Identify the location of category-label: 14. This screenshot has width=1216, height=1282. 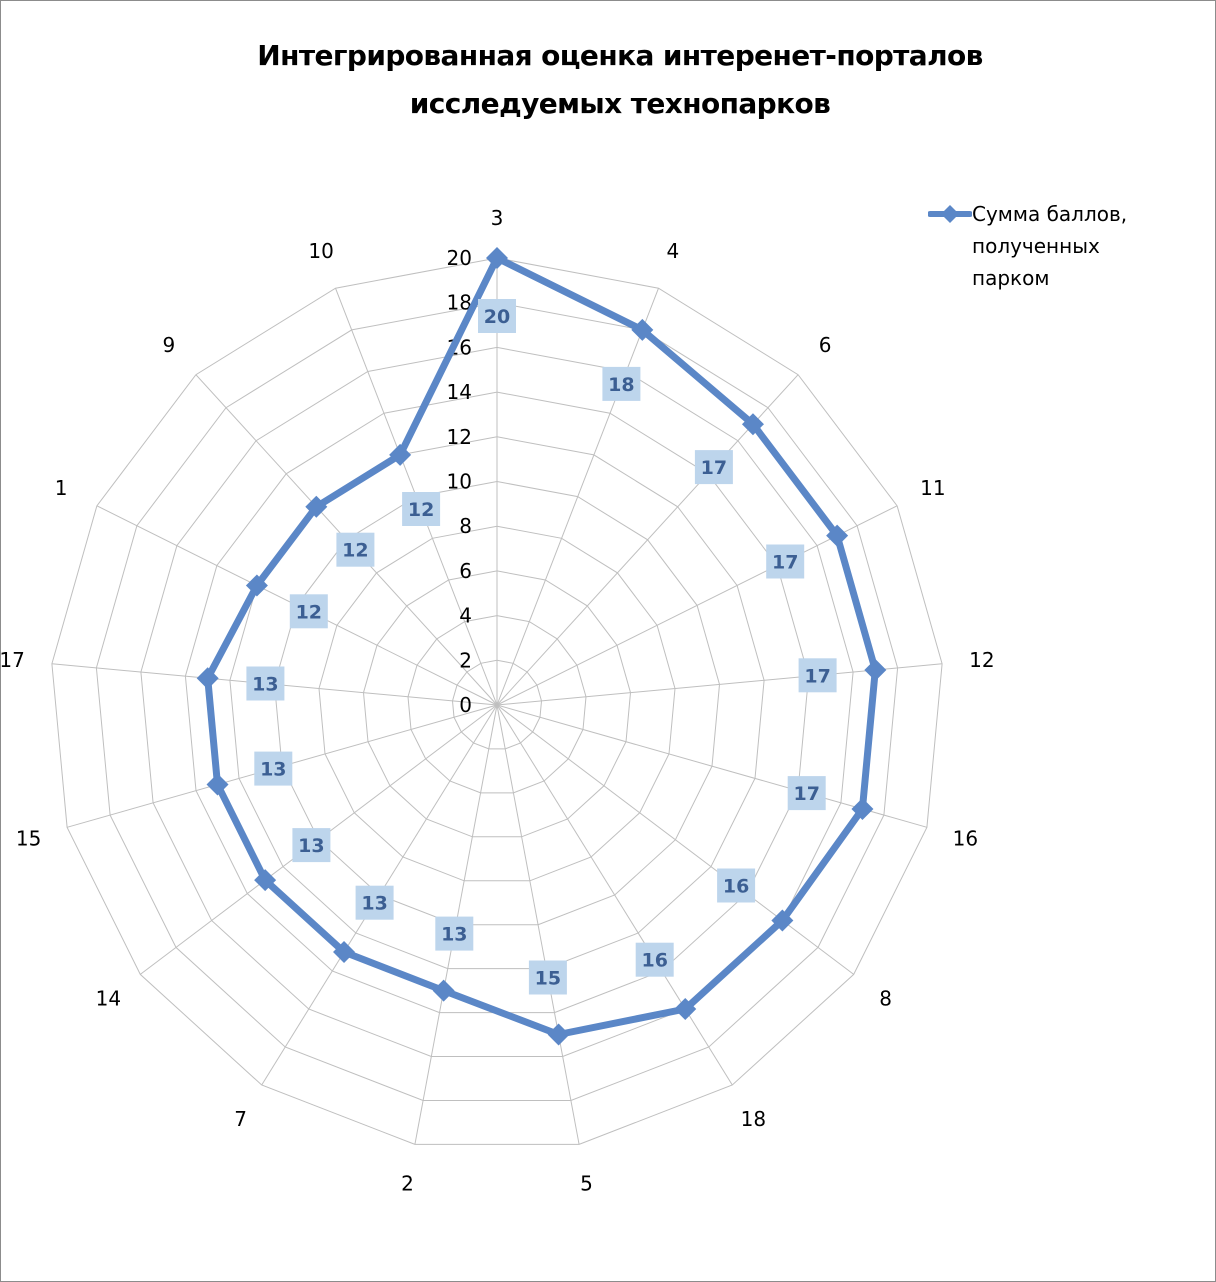
(108, 999).